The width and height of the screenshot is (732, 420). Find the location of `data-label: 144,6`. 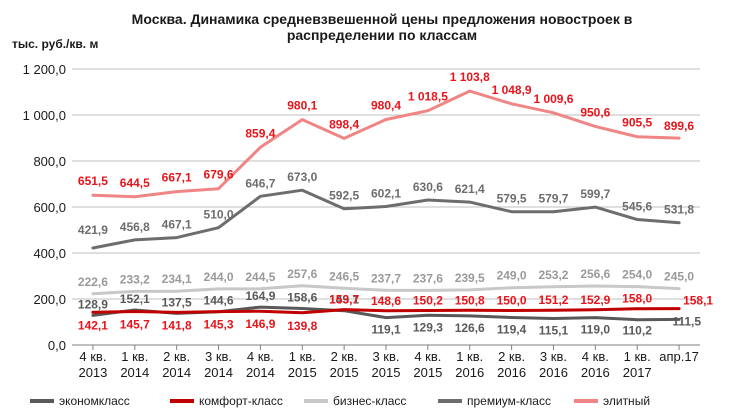

data-label: 144,6 is located at coordinates (219, 301).